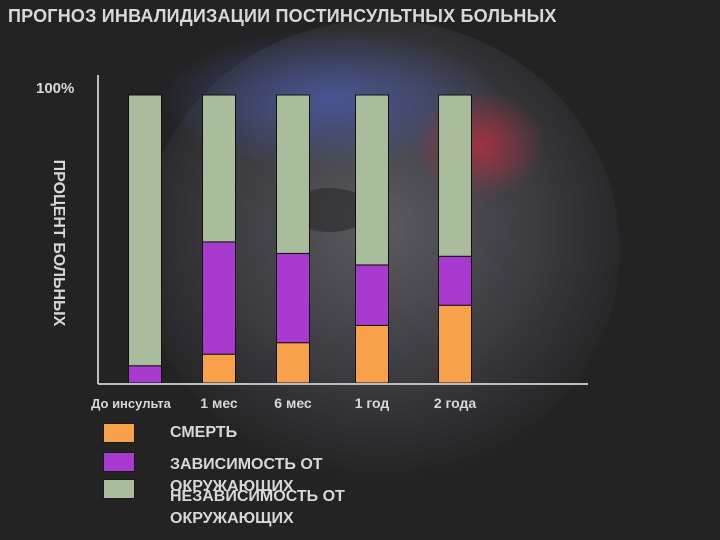 The height and width of the screenshot is (540, 720). I want to click on legend-label-2: НЕЗАВИСИМОСТЬ ОТ ОКРУЖАЮЩИХ, so click(257, 507).